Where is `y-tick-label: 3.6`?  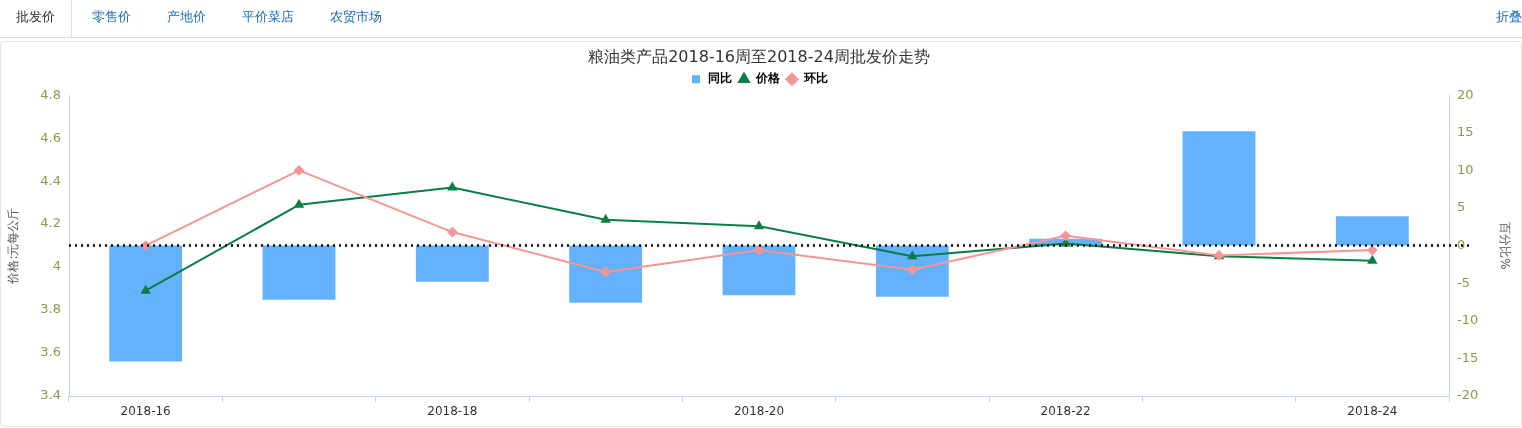
y-tick-label: 3.6 is located at coordinates (50, 352).